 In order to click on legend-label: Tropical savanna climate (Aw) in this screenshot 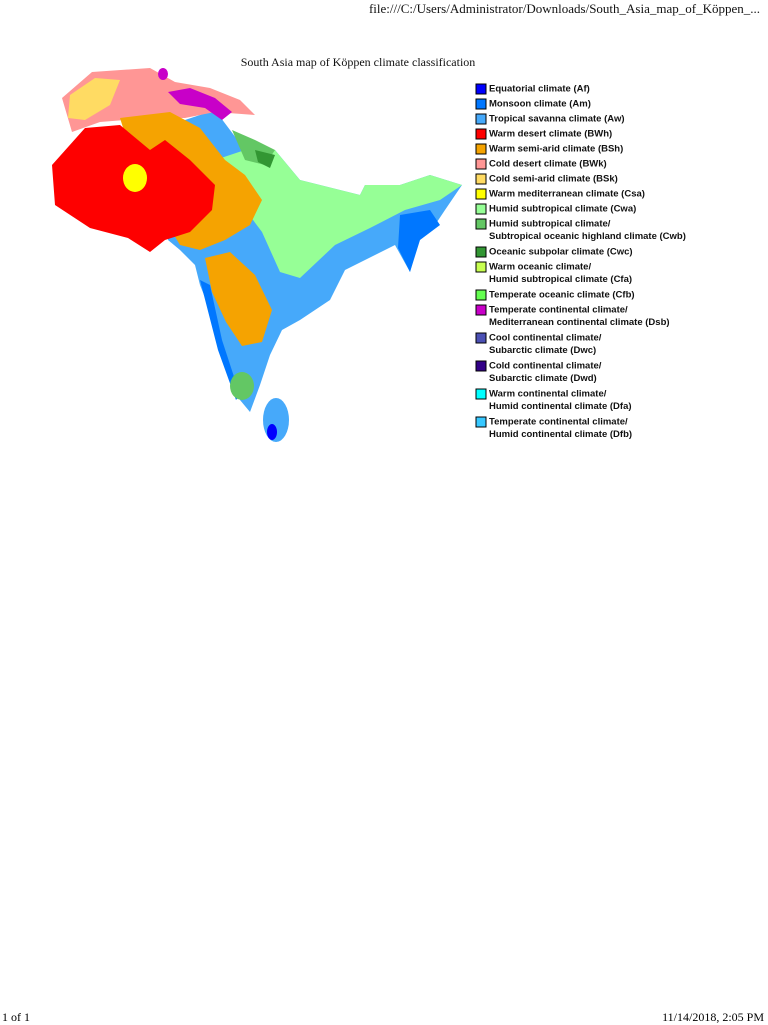, I will do `click(557, 119)`.